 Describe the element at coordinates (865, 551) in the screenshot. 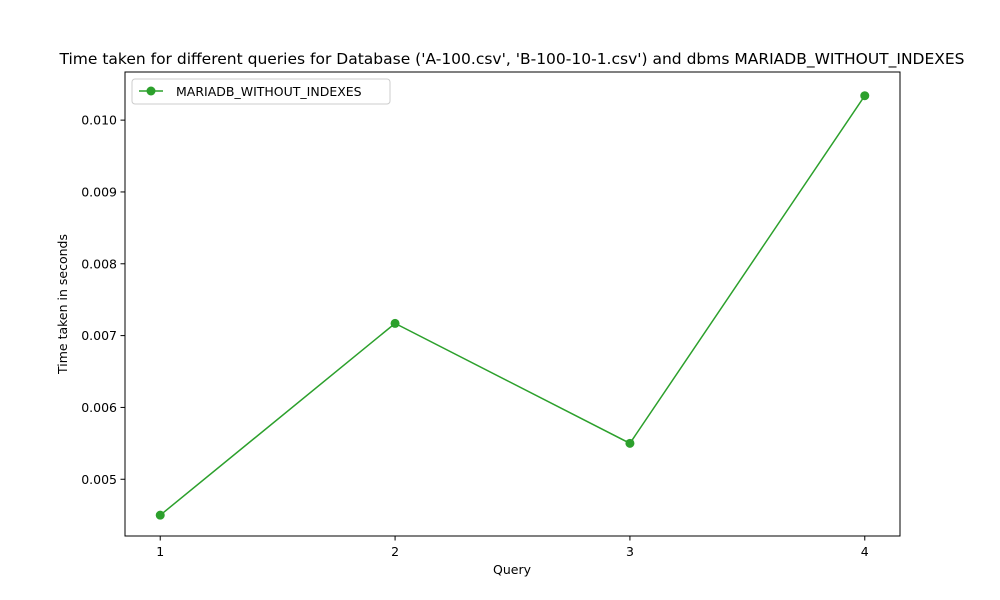

I see `x-tick-label: 4` at that location.